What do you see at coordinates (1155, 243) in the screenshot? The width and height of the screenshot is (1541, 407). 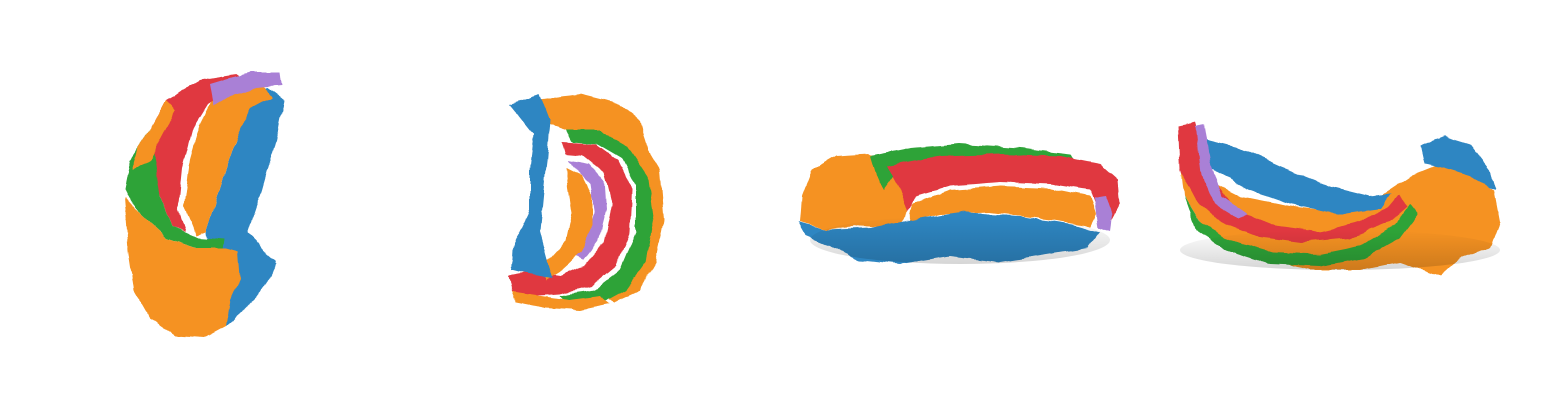 I see `shading-overlay` at bounding box center [1155, 243].